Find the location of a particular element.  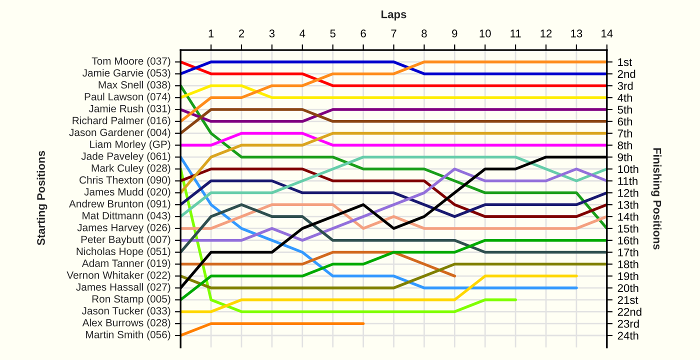

x-tick-label: 5 is located at coordinates (333, 34).